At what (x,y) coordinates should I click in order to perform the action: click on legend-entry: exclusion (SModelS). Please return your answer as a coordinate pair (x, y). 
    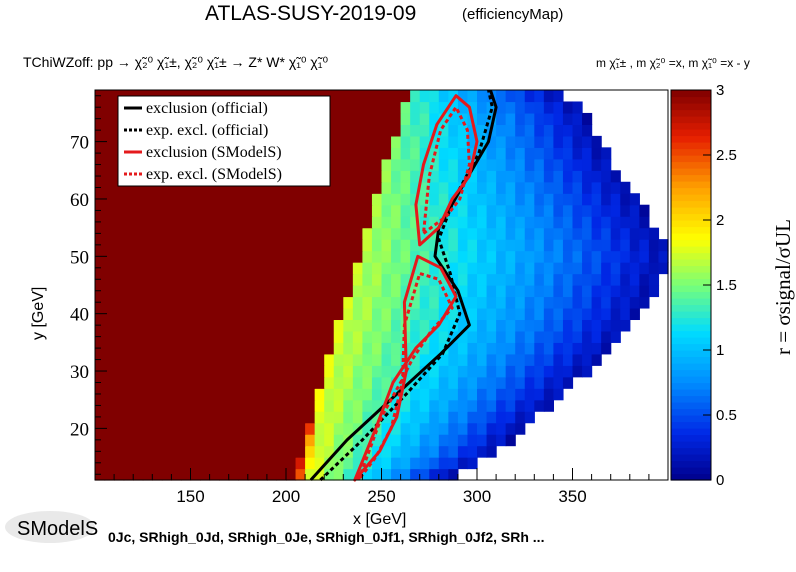
    Looking at the image, I should click on (214, 152).